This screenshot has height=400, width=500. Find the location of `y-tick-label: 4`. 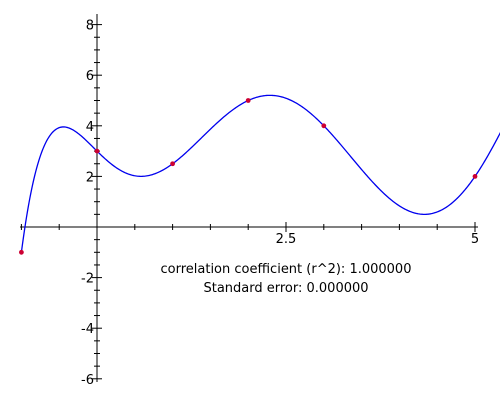

y-tick-label: 4 is located at coordinates (90, 127).